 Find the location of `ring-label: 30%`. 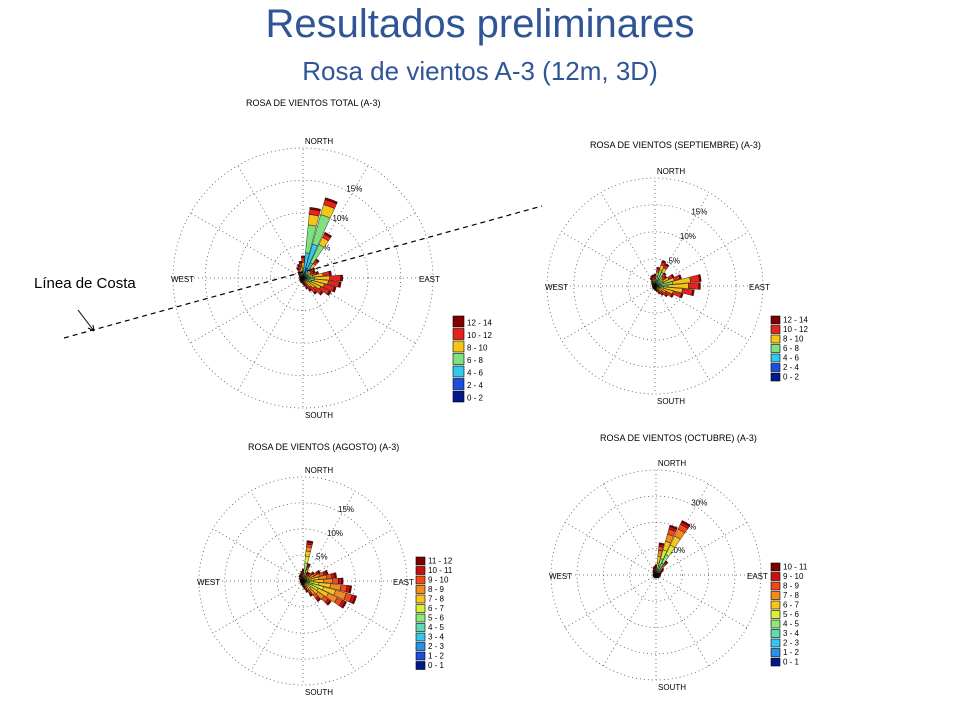

ring-label: 30% is located at coordinates (699, 502).